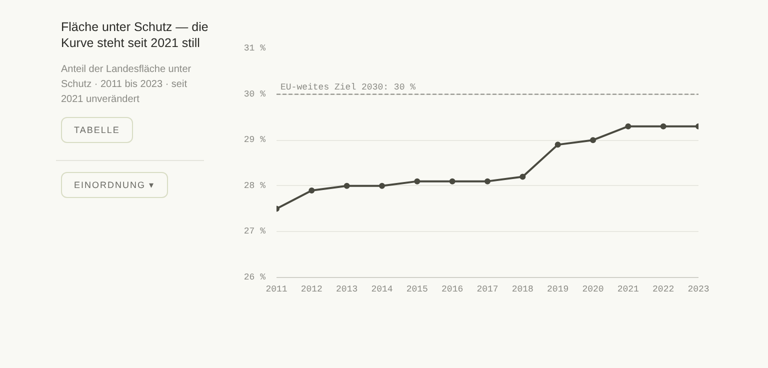 The width and height of the screenshot is (768, 368). Describe the element at coordinates (347, 289) in the screenshot. I see `x-tick-label: 2013` at that location.